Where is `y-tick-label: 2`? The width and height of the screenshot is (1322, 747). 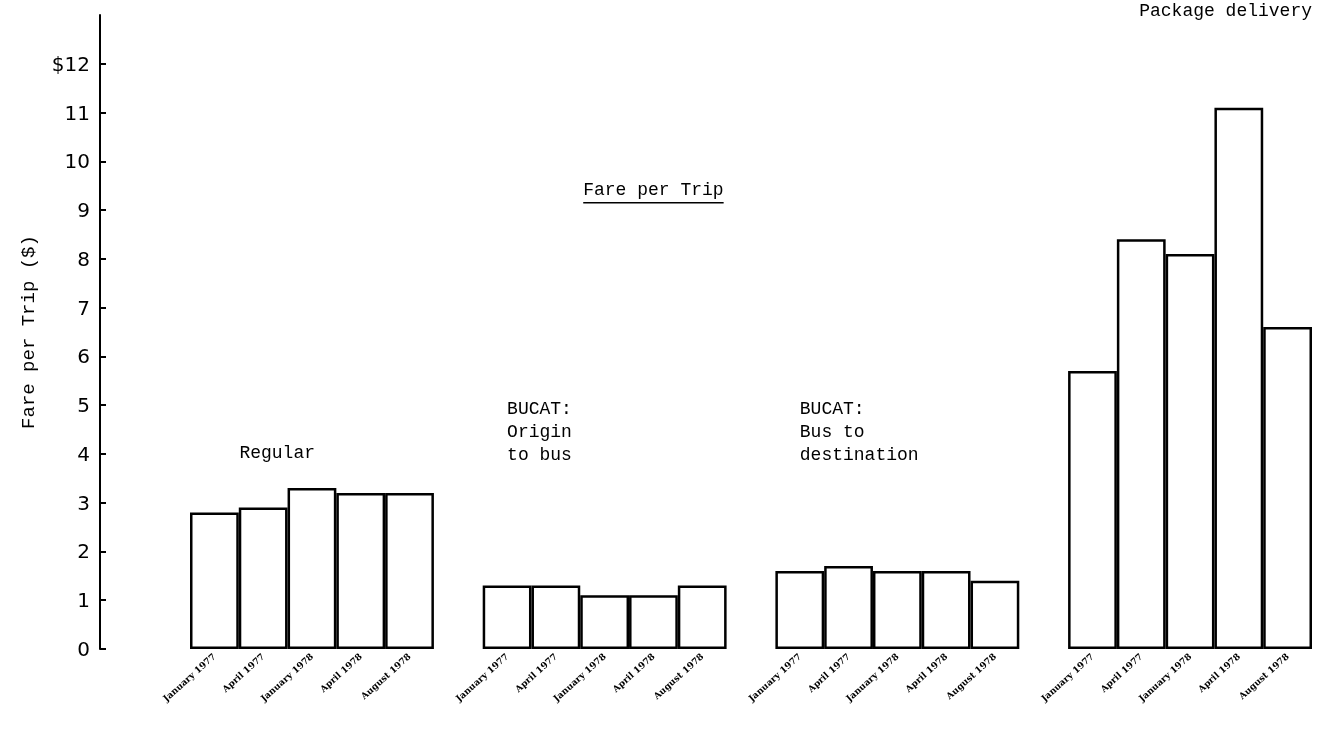 y-tick-label: 2 is located at coordinates (83, 551).